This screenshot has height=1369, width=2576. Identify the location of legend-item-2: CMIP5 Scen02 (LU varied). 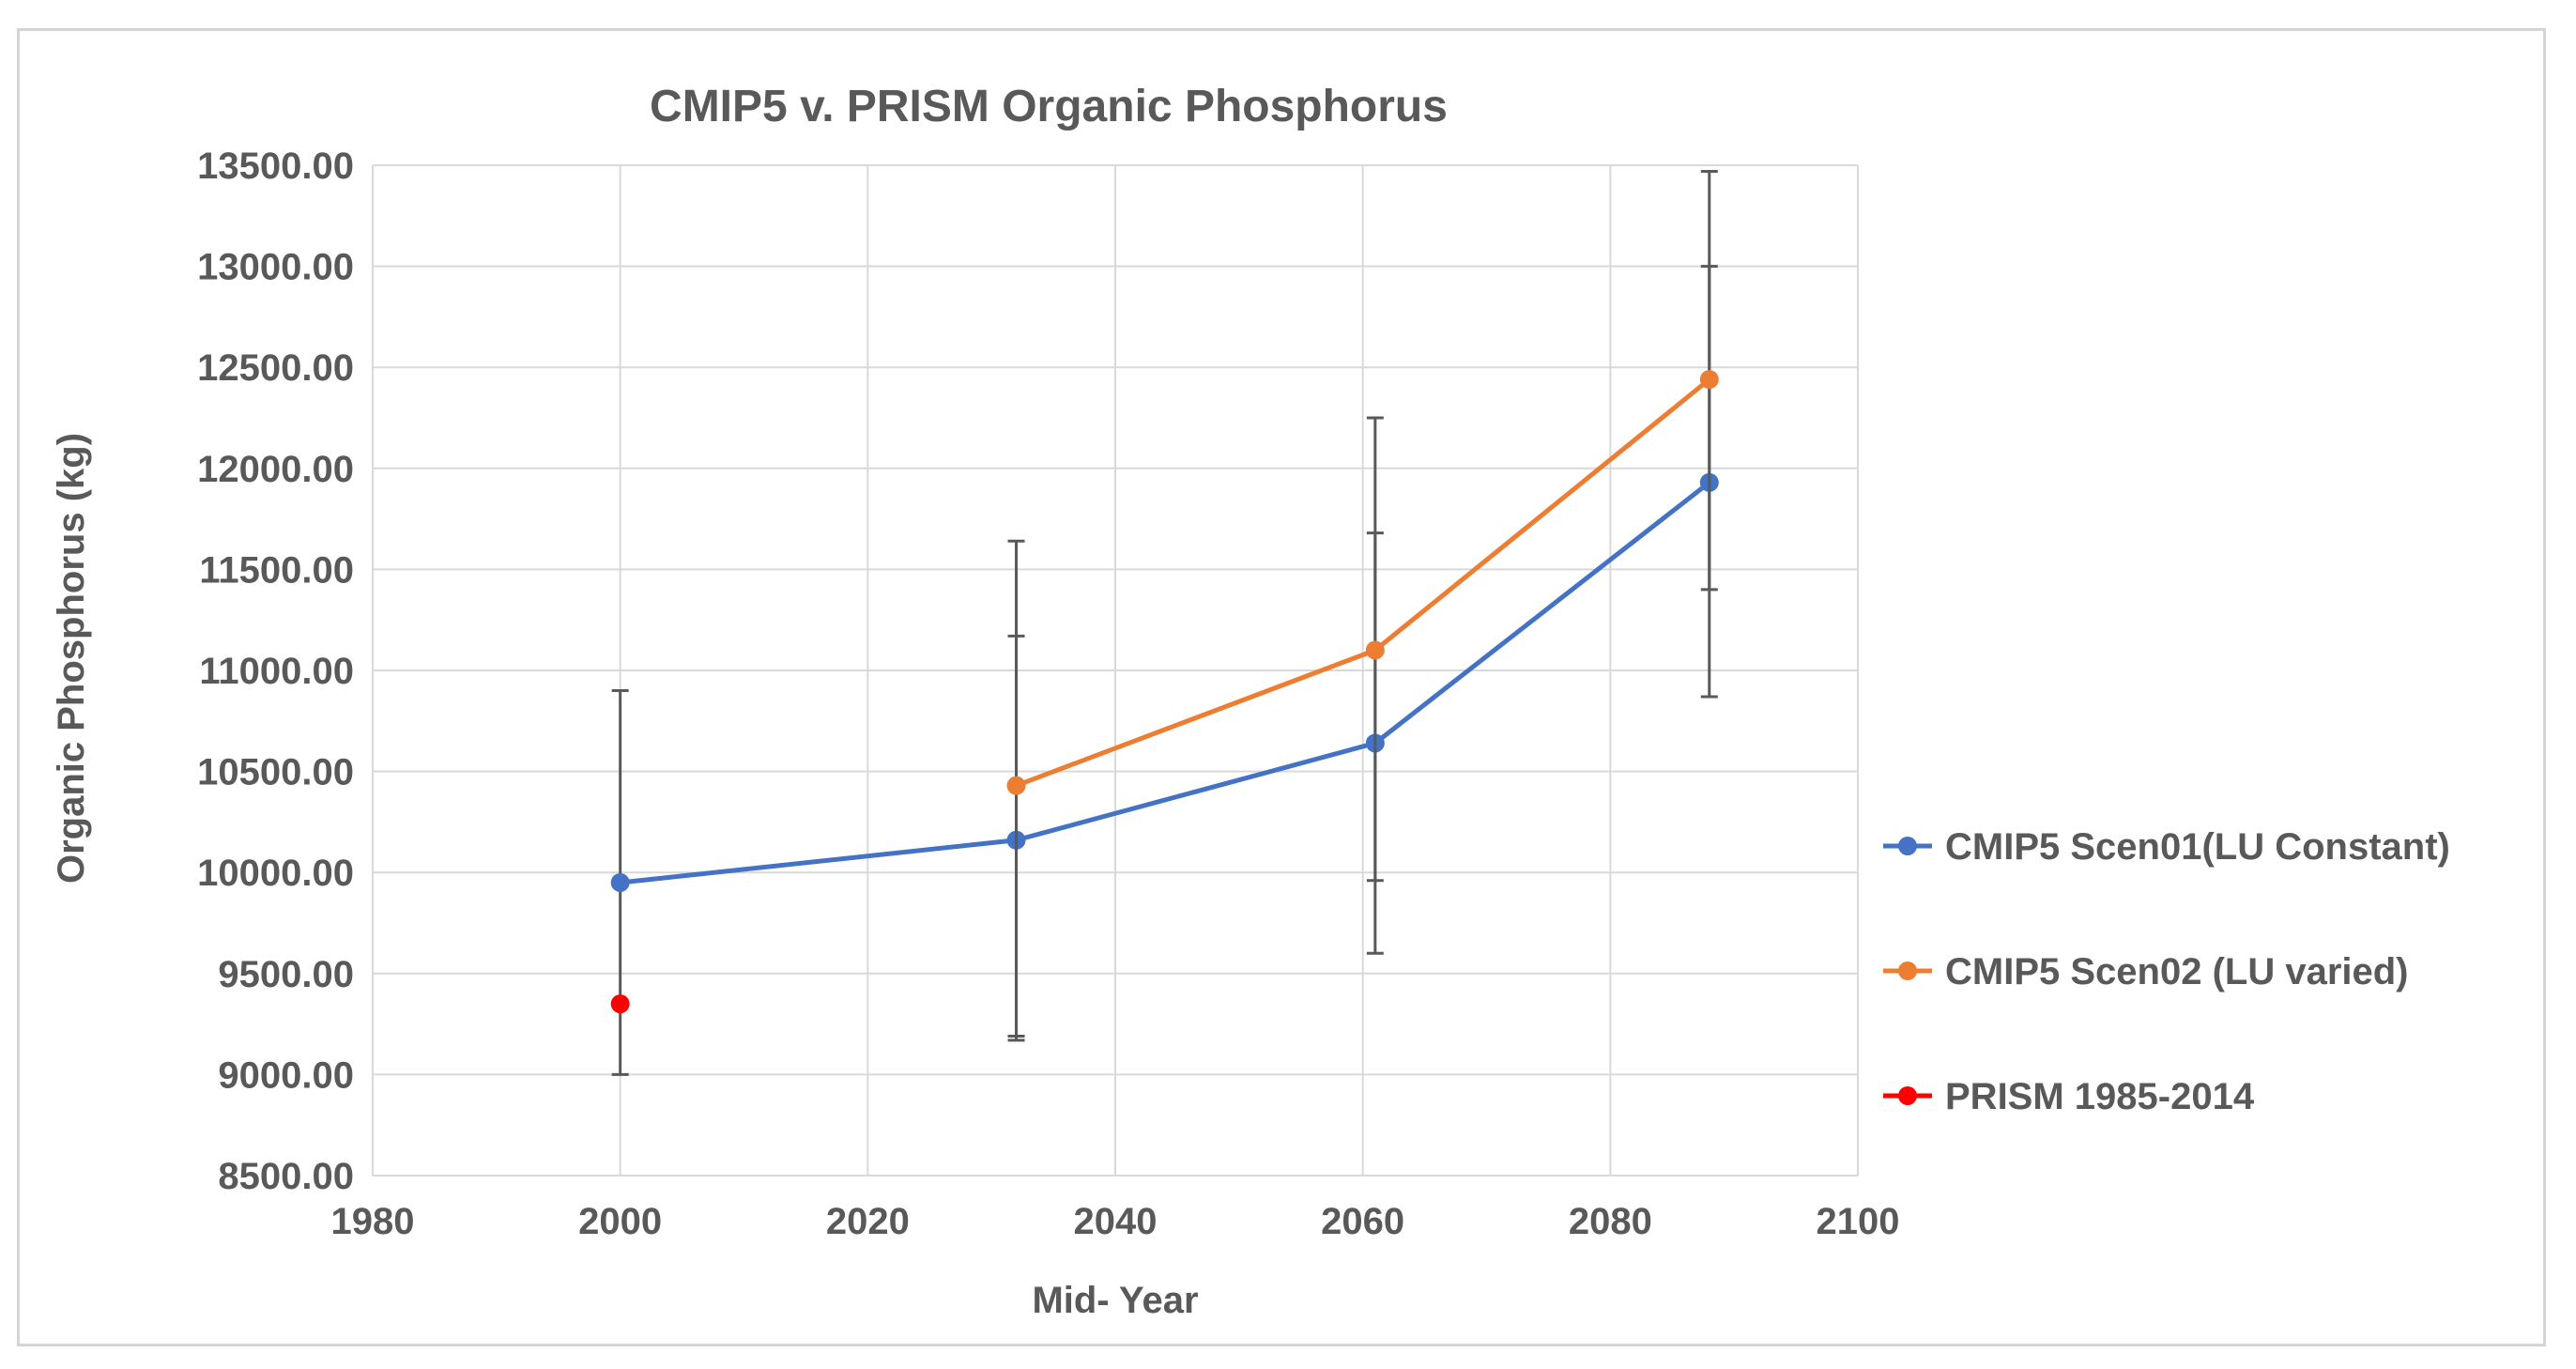
(2146, 971).